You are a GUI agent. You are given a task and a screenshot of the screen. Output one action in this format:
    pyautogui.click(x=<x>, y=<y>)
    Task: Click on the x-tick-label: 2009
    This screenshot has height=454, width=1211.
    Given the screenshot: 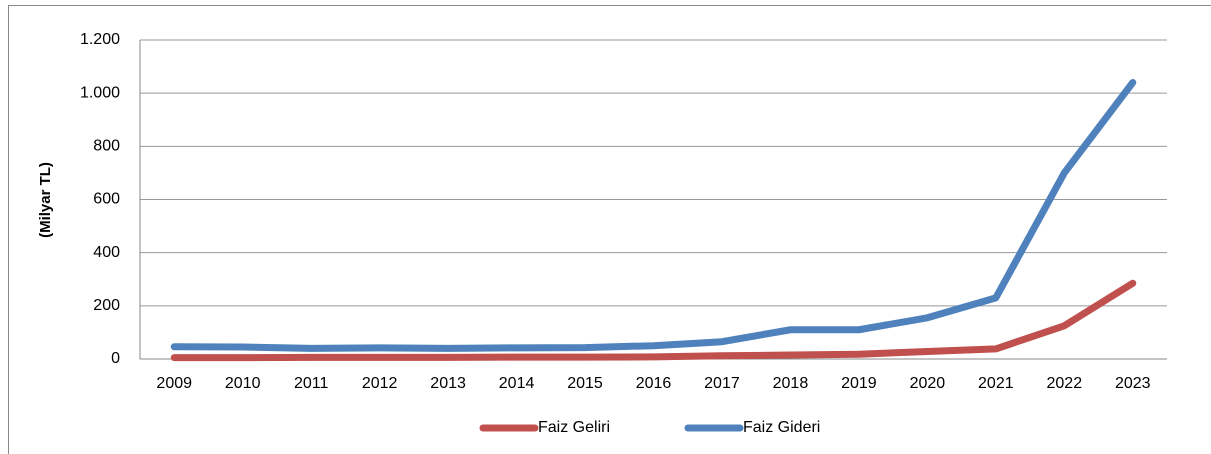 What is the action you would take?
    pyautogui.click(x=174, y=383)
    